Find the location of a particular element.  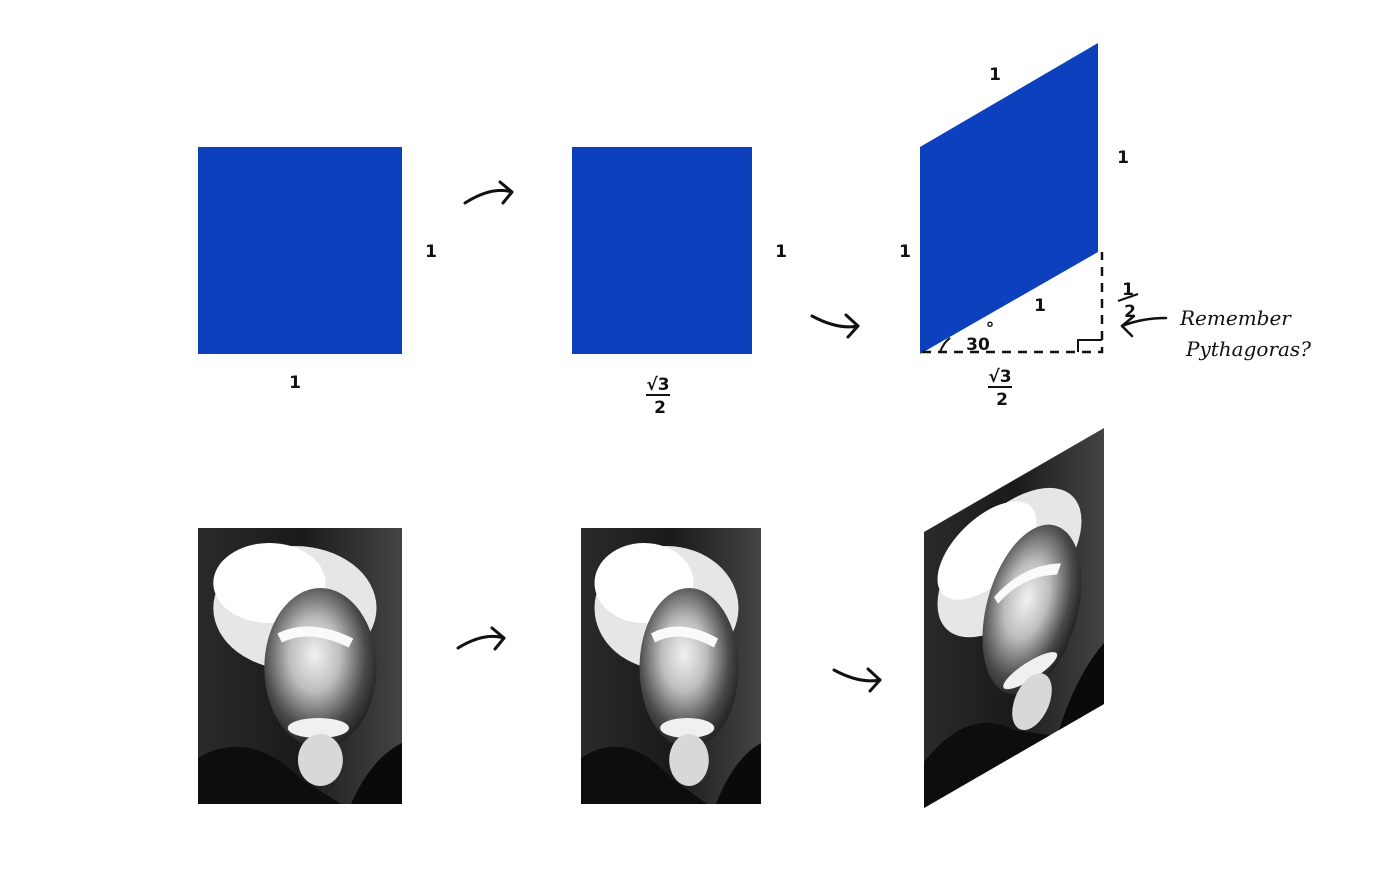

compressed-rectangle is located at coordinates (662, 250).